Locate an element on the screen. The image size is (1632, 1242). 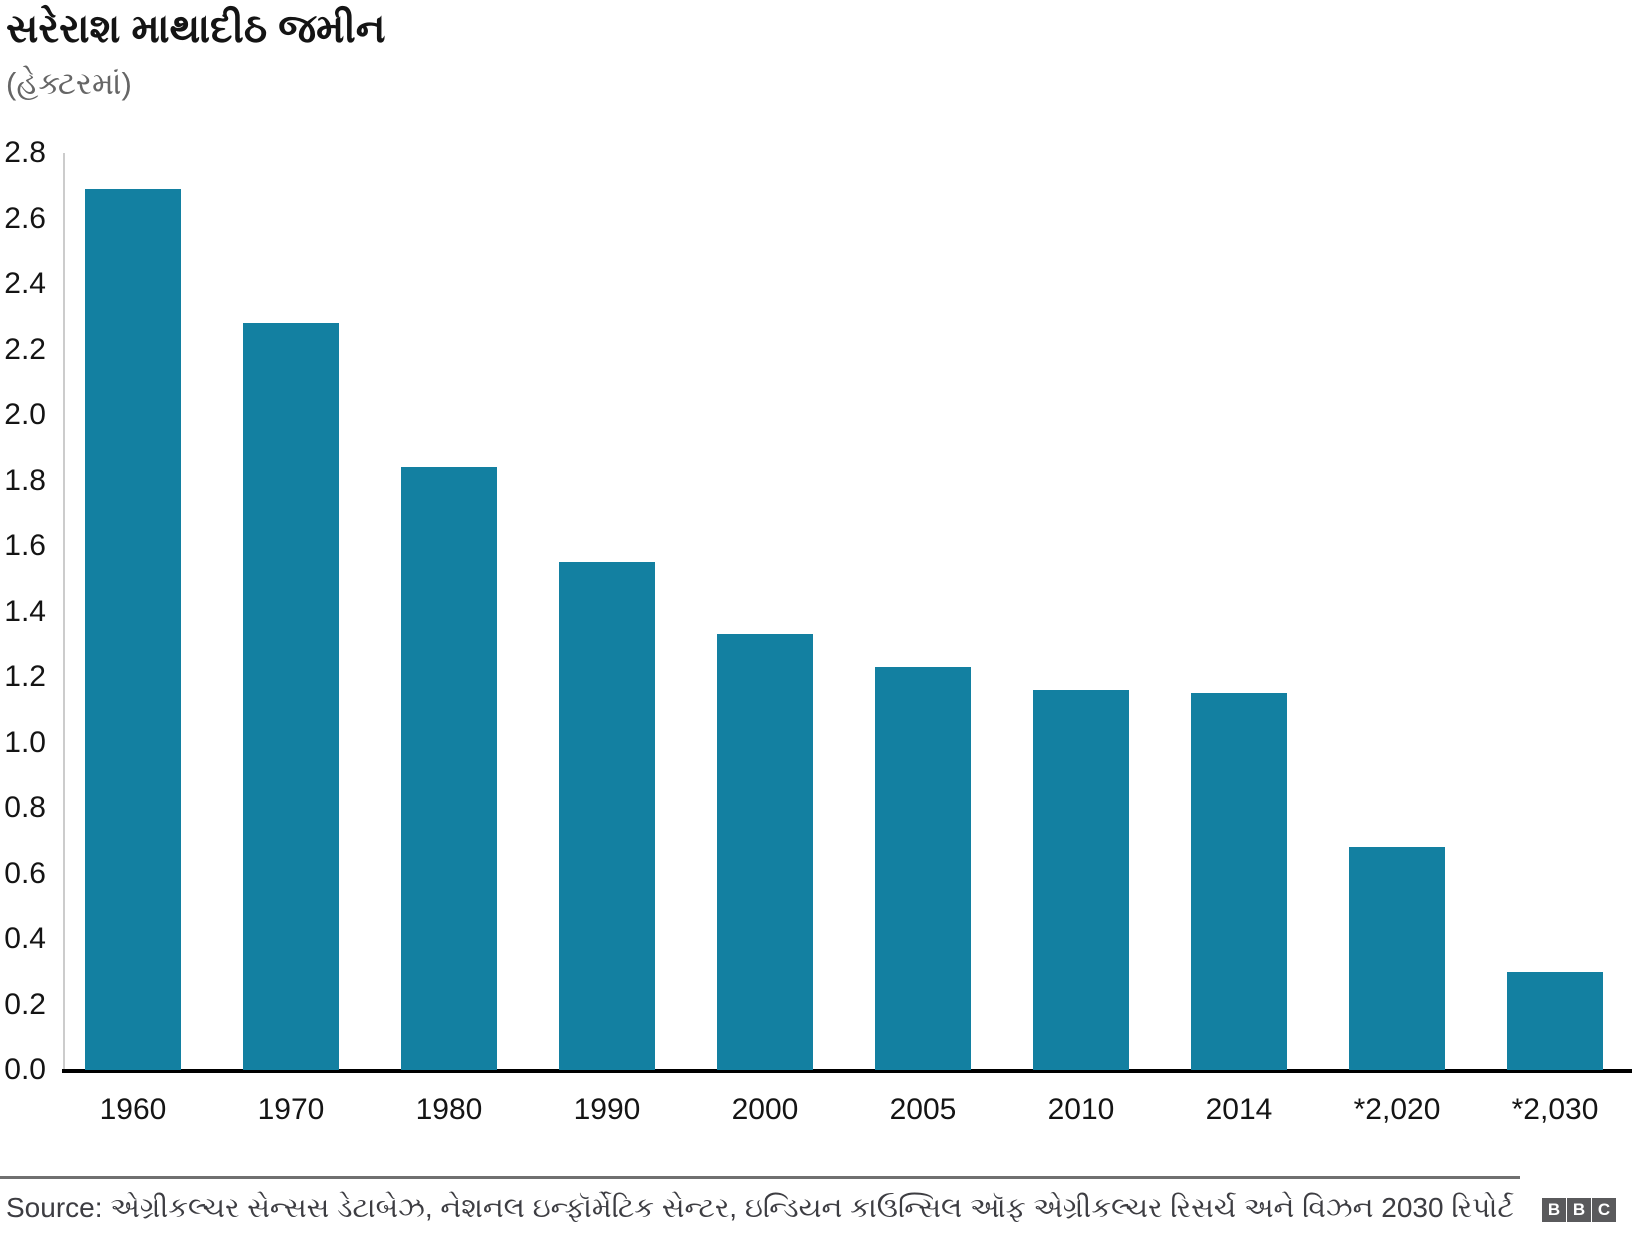
y-axis-line is located at coordinates (64, 611).